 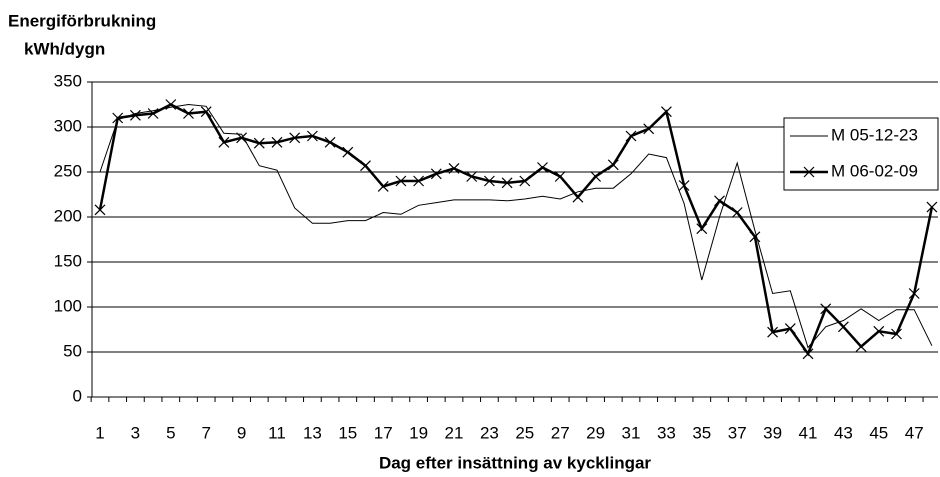 I want to click on legend-box, so click(x=861, y=154).